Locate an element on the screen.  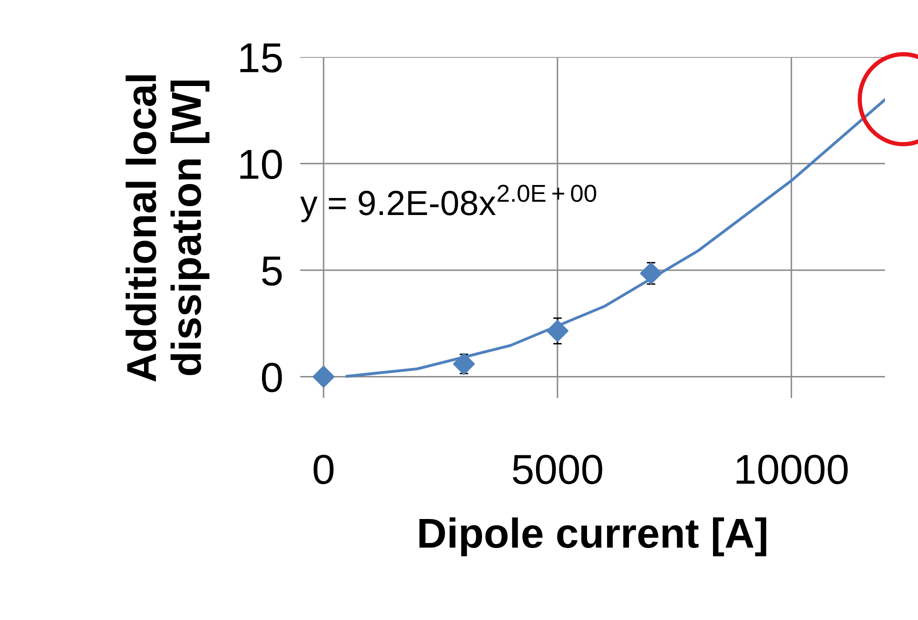
y-axis-title: Additional local dissipation [W] is located at coordinates (168, 228).